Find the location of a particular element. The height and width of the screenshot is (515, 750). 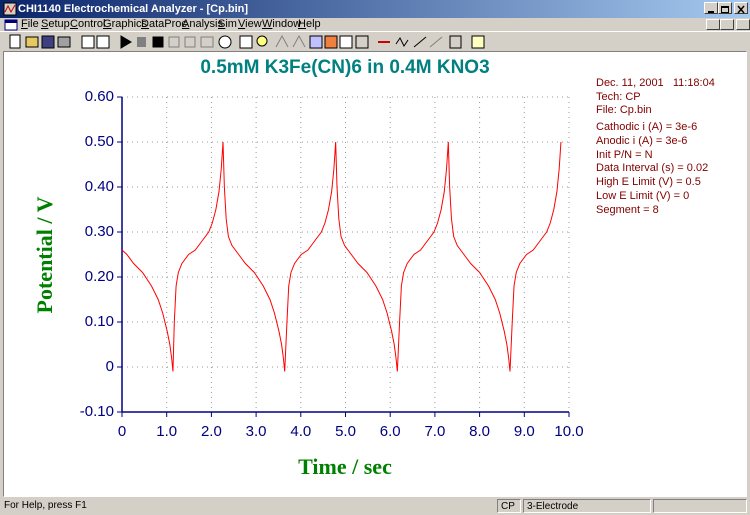

info-line: Low E Limit (V) = 0 is located at coordinates (642, 196).